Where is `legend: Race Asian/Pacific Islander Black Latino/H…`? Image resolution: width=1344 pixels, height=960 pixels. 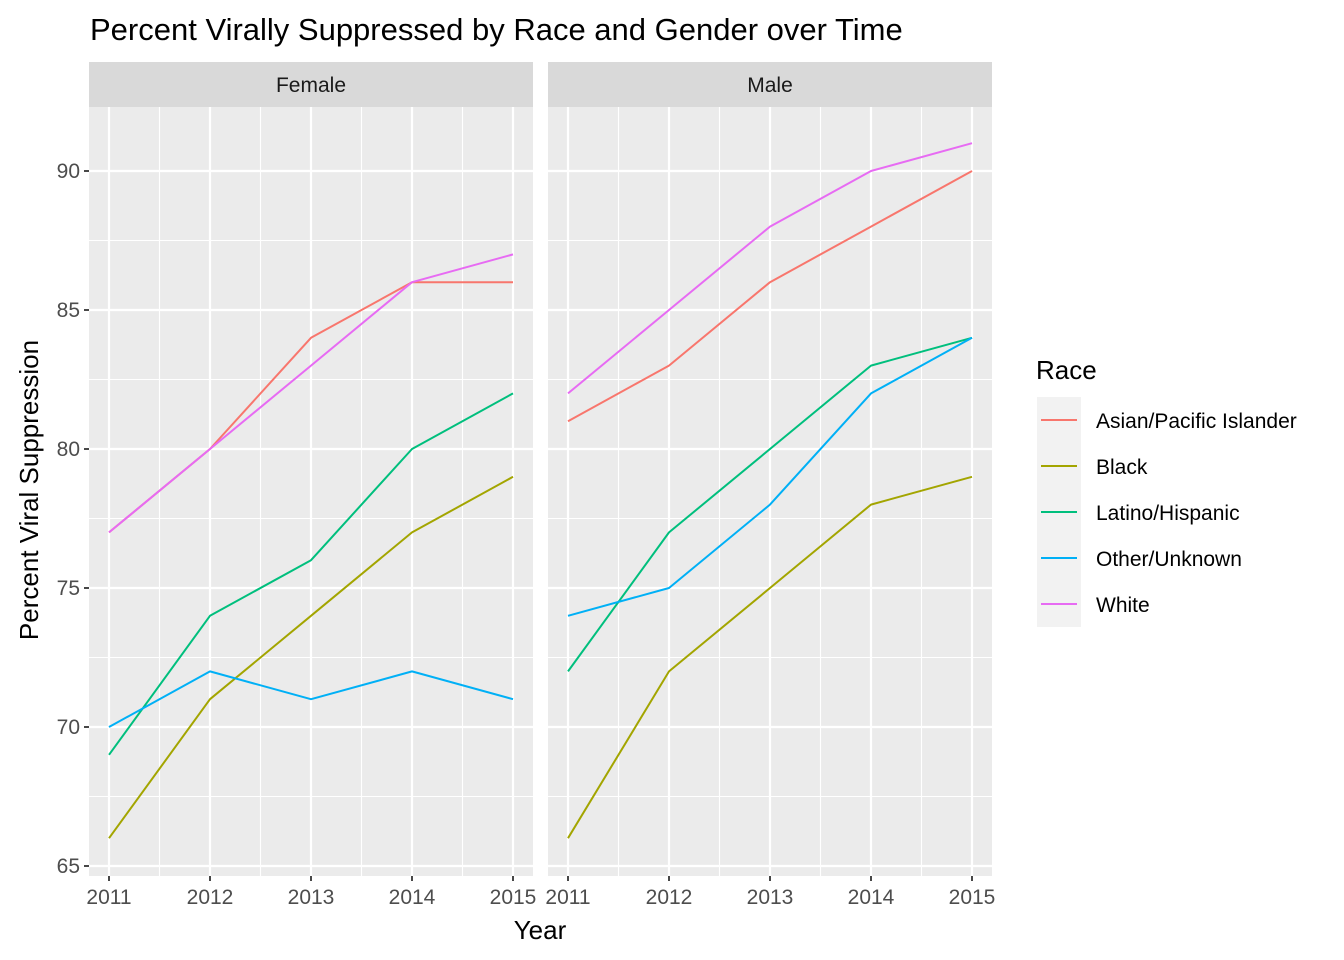 legend: Race Asian/Pacific Islander Black Latino/H… is located at coordinates (1166, 491).